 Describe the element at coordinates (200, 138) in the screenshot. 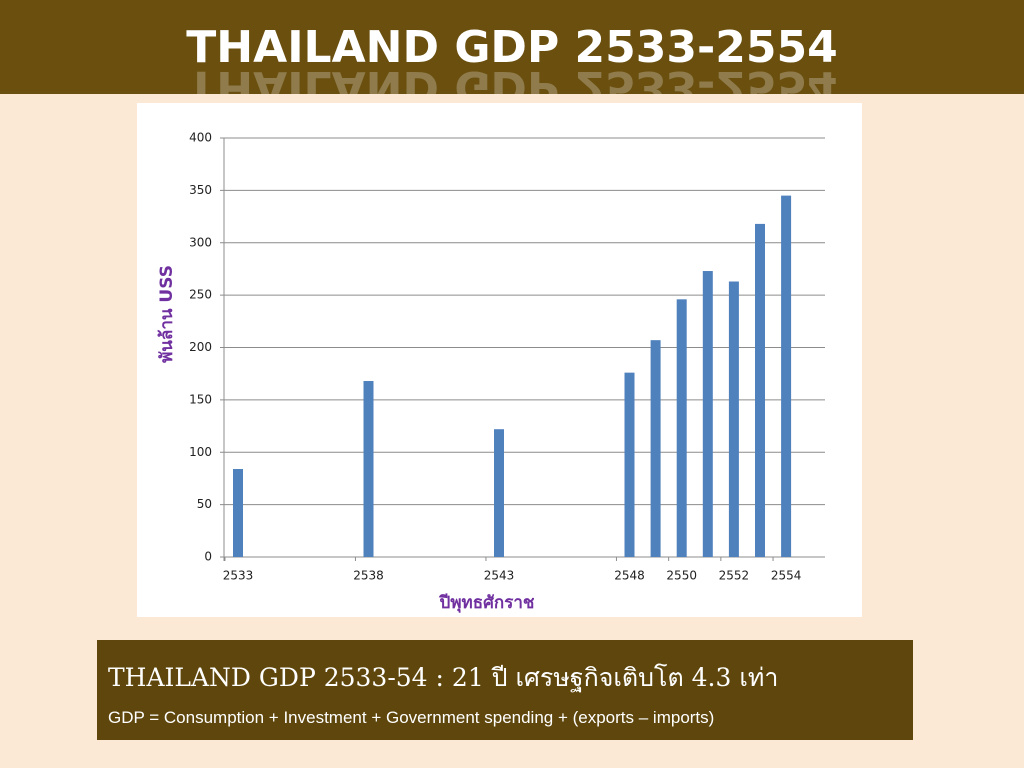

I see `y-tick-label: 400` at that location.